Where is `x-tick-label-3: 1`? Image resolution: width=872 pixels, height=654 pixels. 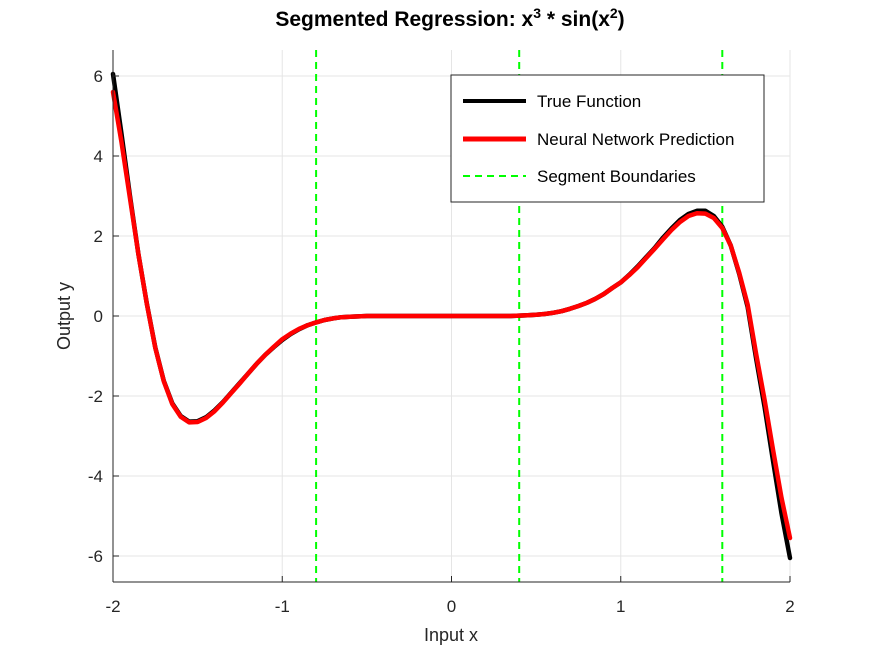 x-tick-label-3: 1 is located at coordinates (620, 606).